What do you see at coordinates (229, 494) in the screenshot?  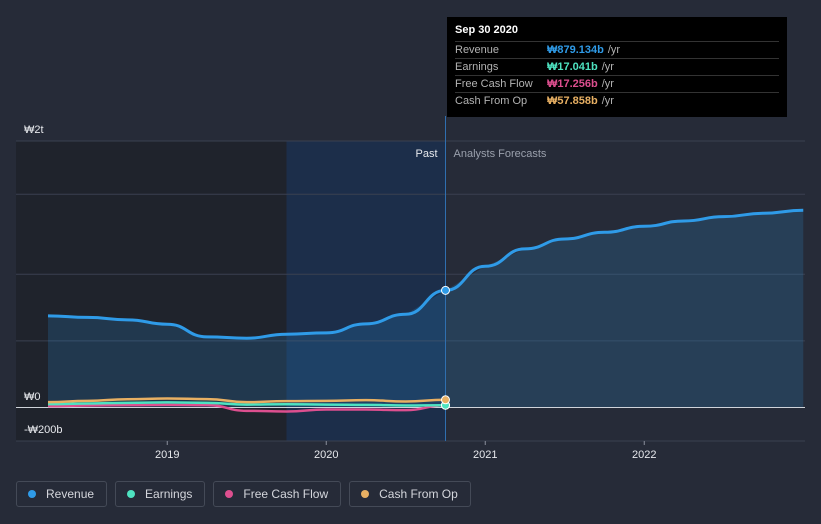 I see `free-cash-flow-dot-icon` at bounding box center [229, 494].